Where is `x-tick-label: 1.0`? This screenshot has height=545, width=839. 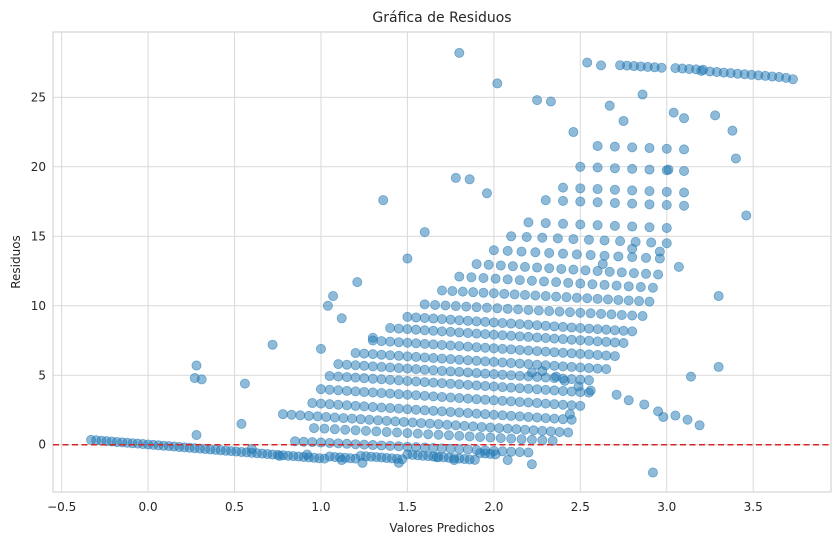 x-tick-label: 1.0 is located at coordinates (320, 507).